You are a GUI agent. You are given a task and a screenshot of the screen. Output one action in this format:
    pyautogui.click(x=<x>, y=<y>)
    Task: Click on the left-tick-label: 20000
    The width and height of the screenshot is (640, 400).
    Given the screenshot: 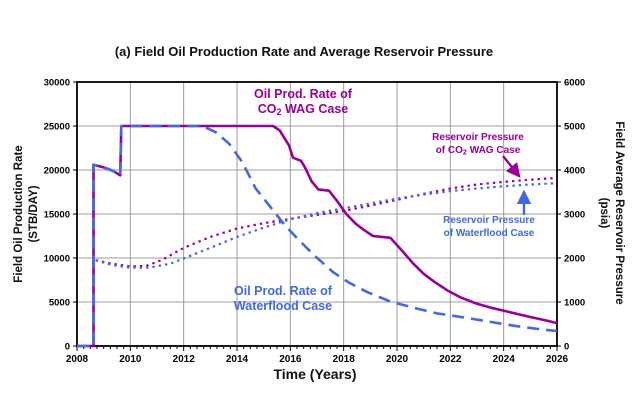 What is the action you would take?
    pyautogui.click(x=57, y=171)
    